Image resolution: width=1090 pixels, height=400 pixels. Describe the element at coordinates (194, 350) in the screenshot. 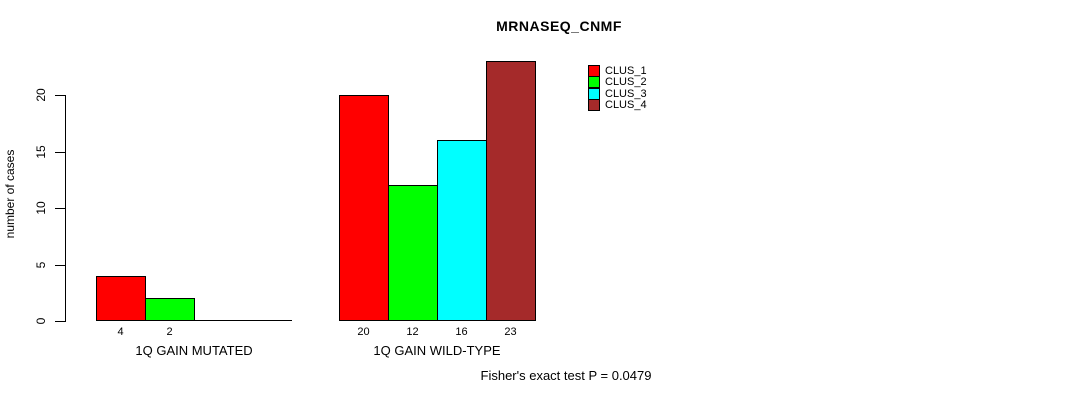

I see `category-label: 1Q GAIN MUTATED` at that location.